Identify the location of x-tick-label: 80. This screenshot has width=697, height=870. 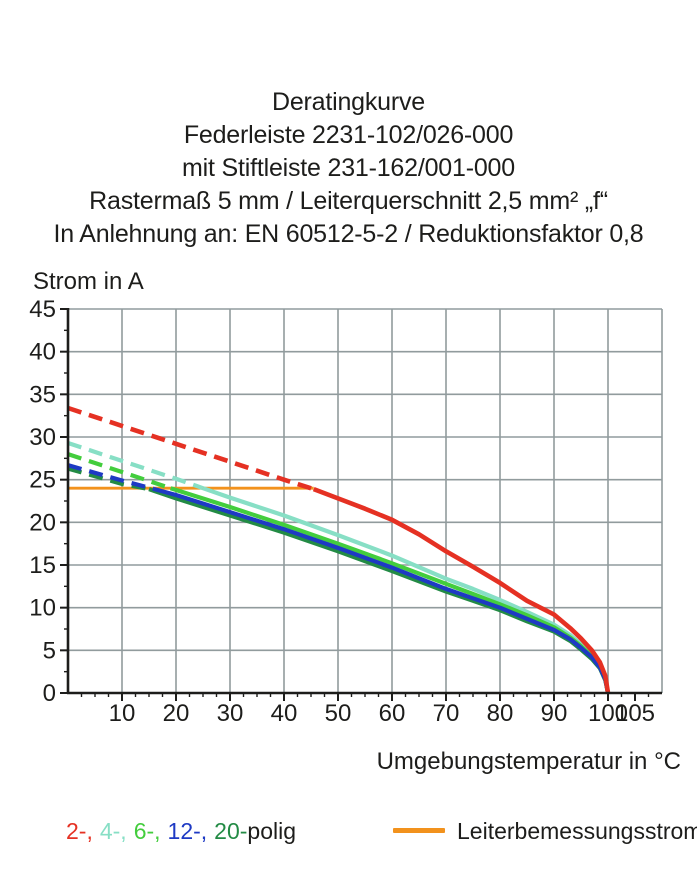
(500, 713).